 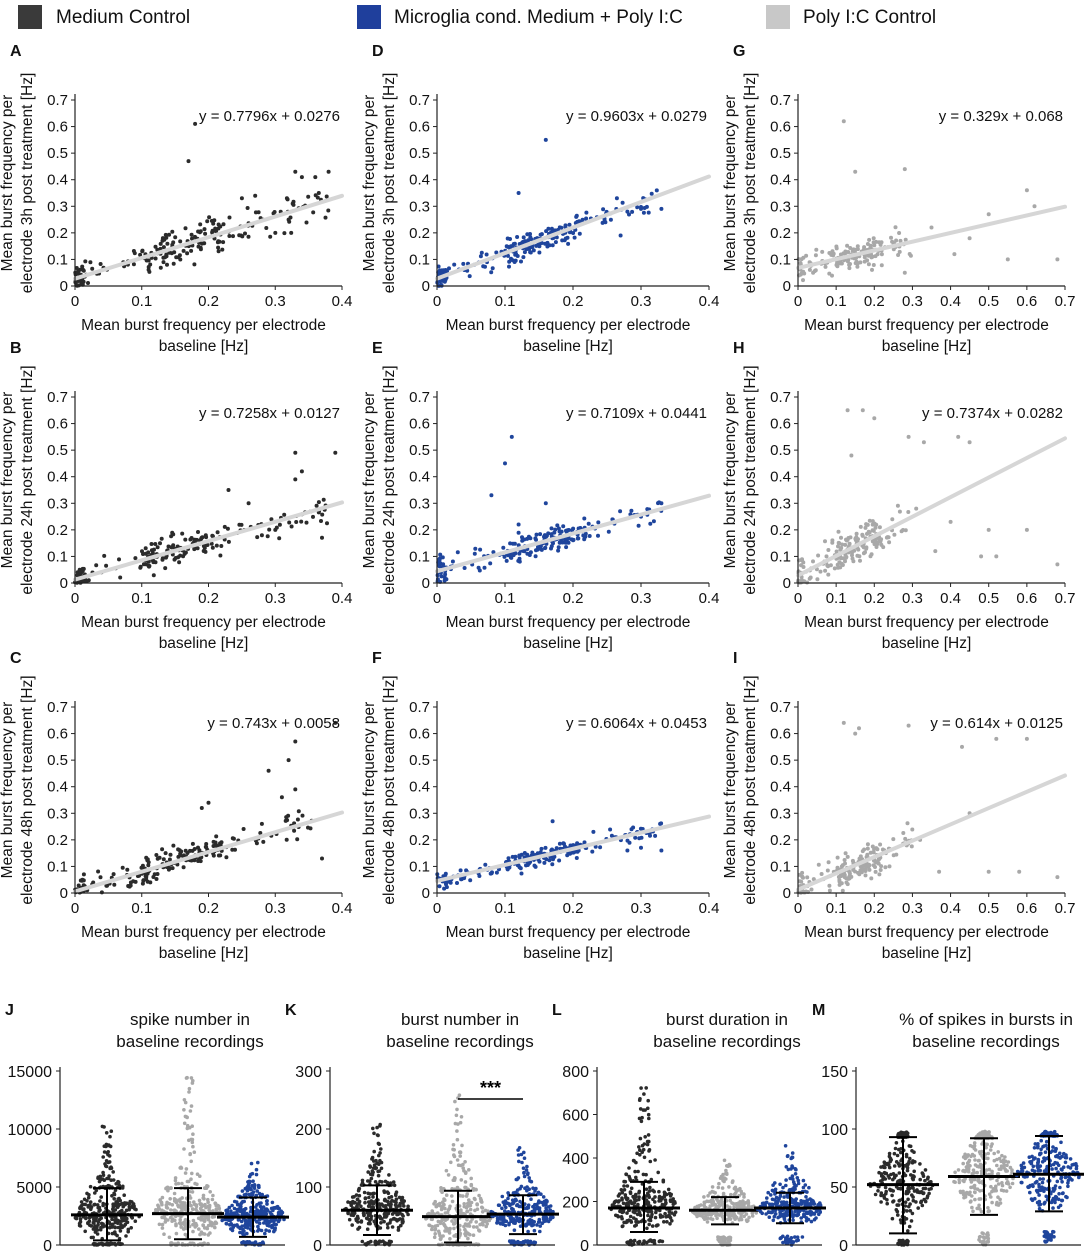 What do you see at coordinates (926, 325) in the screenshot?
I see `x-axis-label: Mean burst frequency per electrode` at bounding box center [926, 325].